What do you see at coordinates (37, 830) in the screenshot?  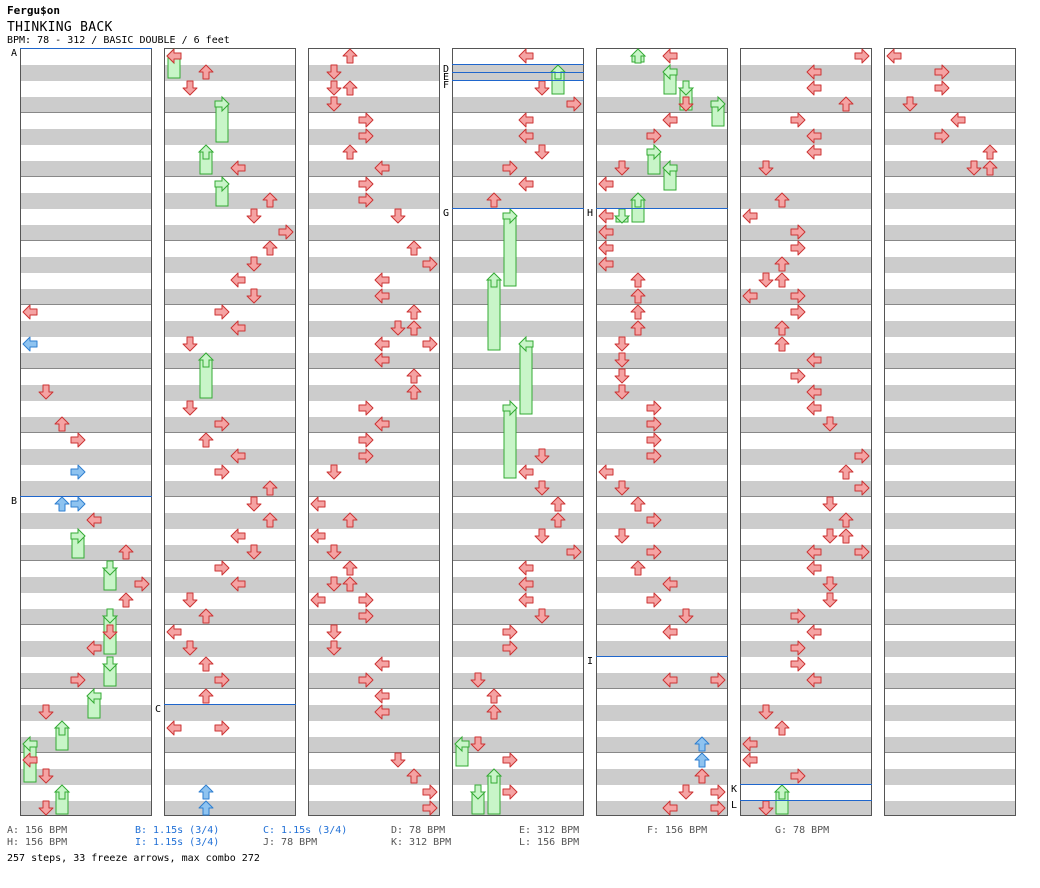 I see `legend-entry: A: 156 BPM` at bounding box center [37, 830].